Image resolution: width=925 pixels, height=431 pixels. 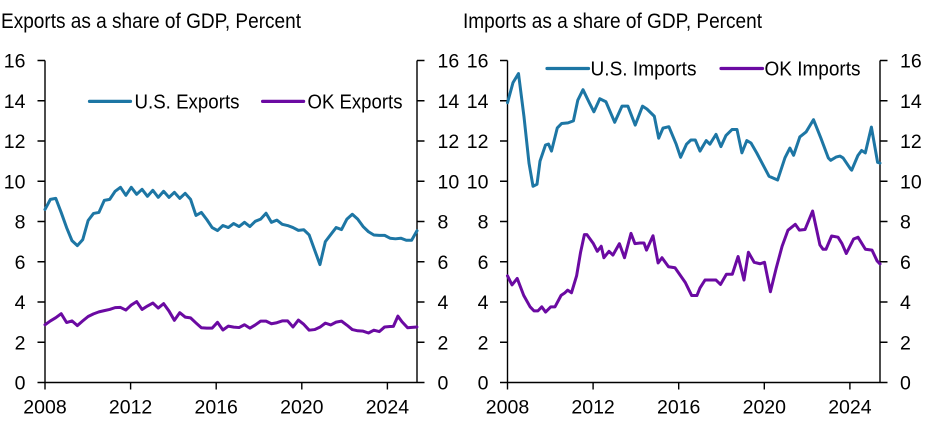 What do you see at coordinates (187, 102) in the screenshot?
I see `svg-text: U.S. Exports` at bounding box center [187, 102].